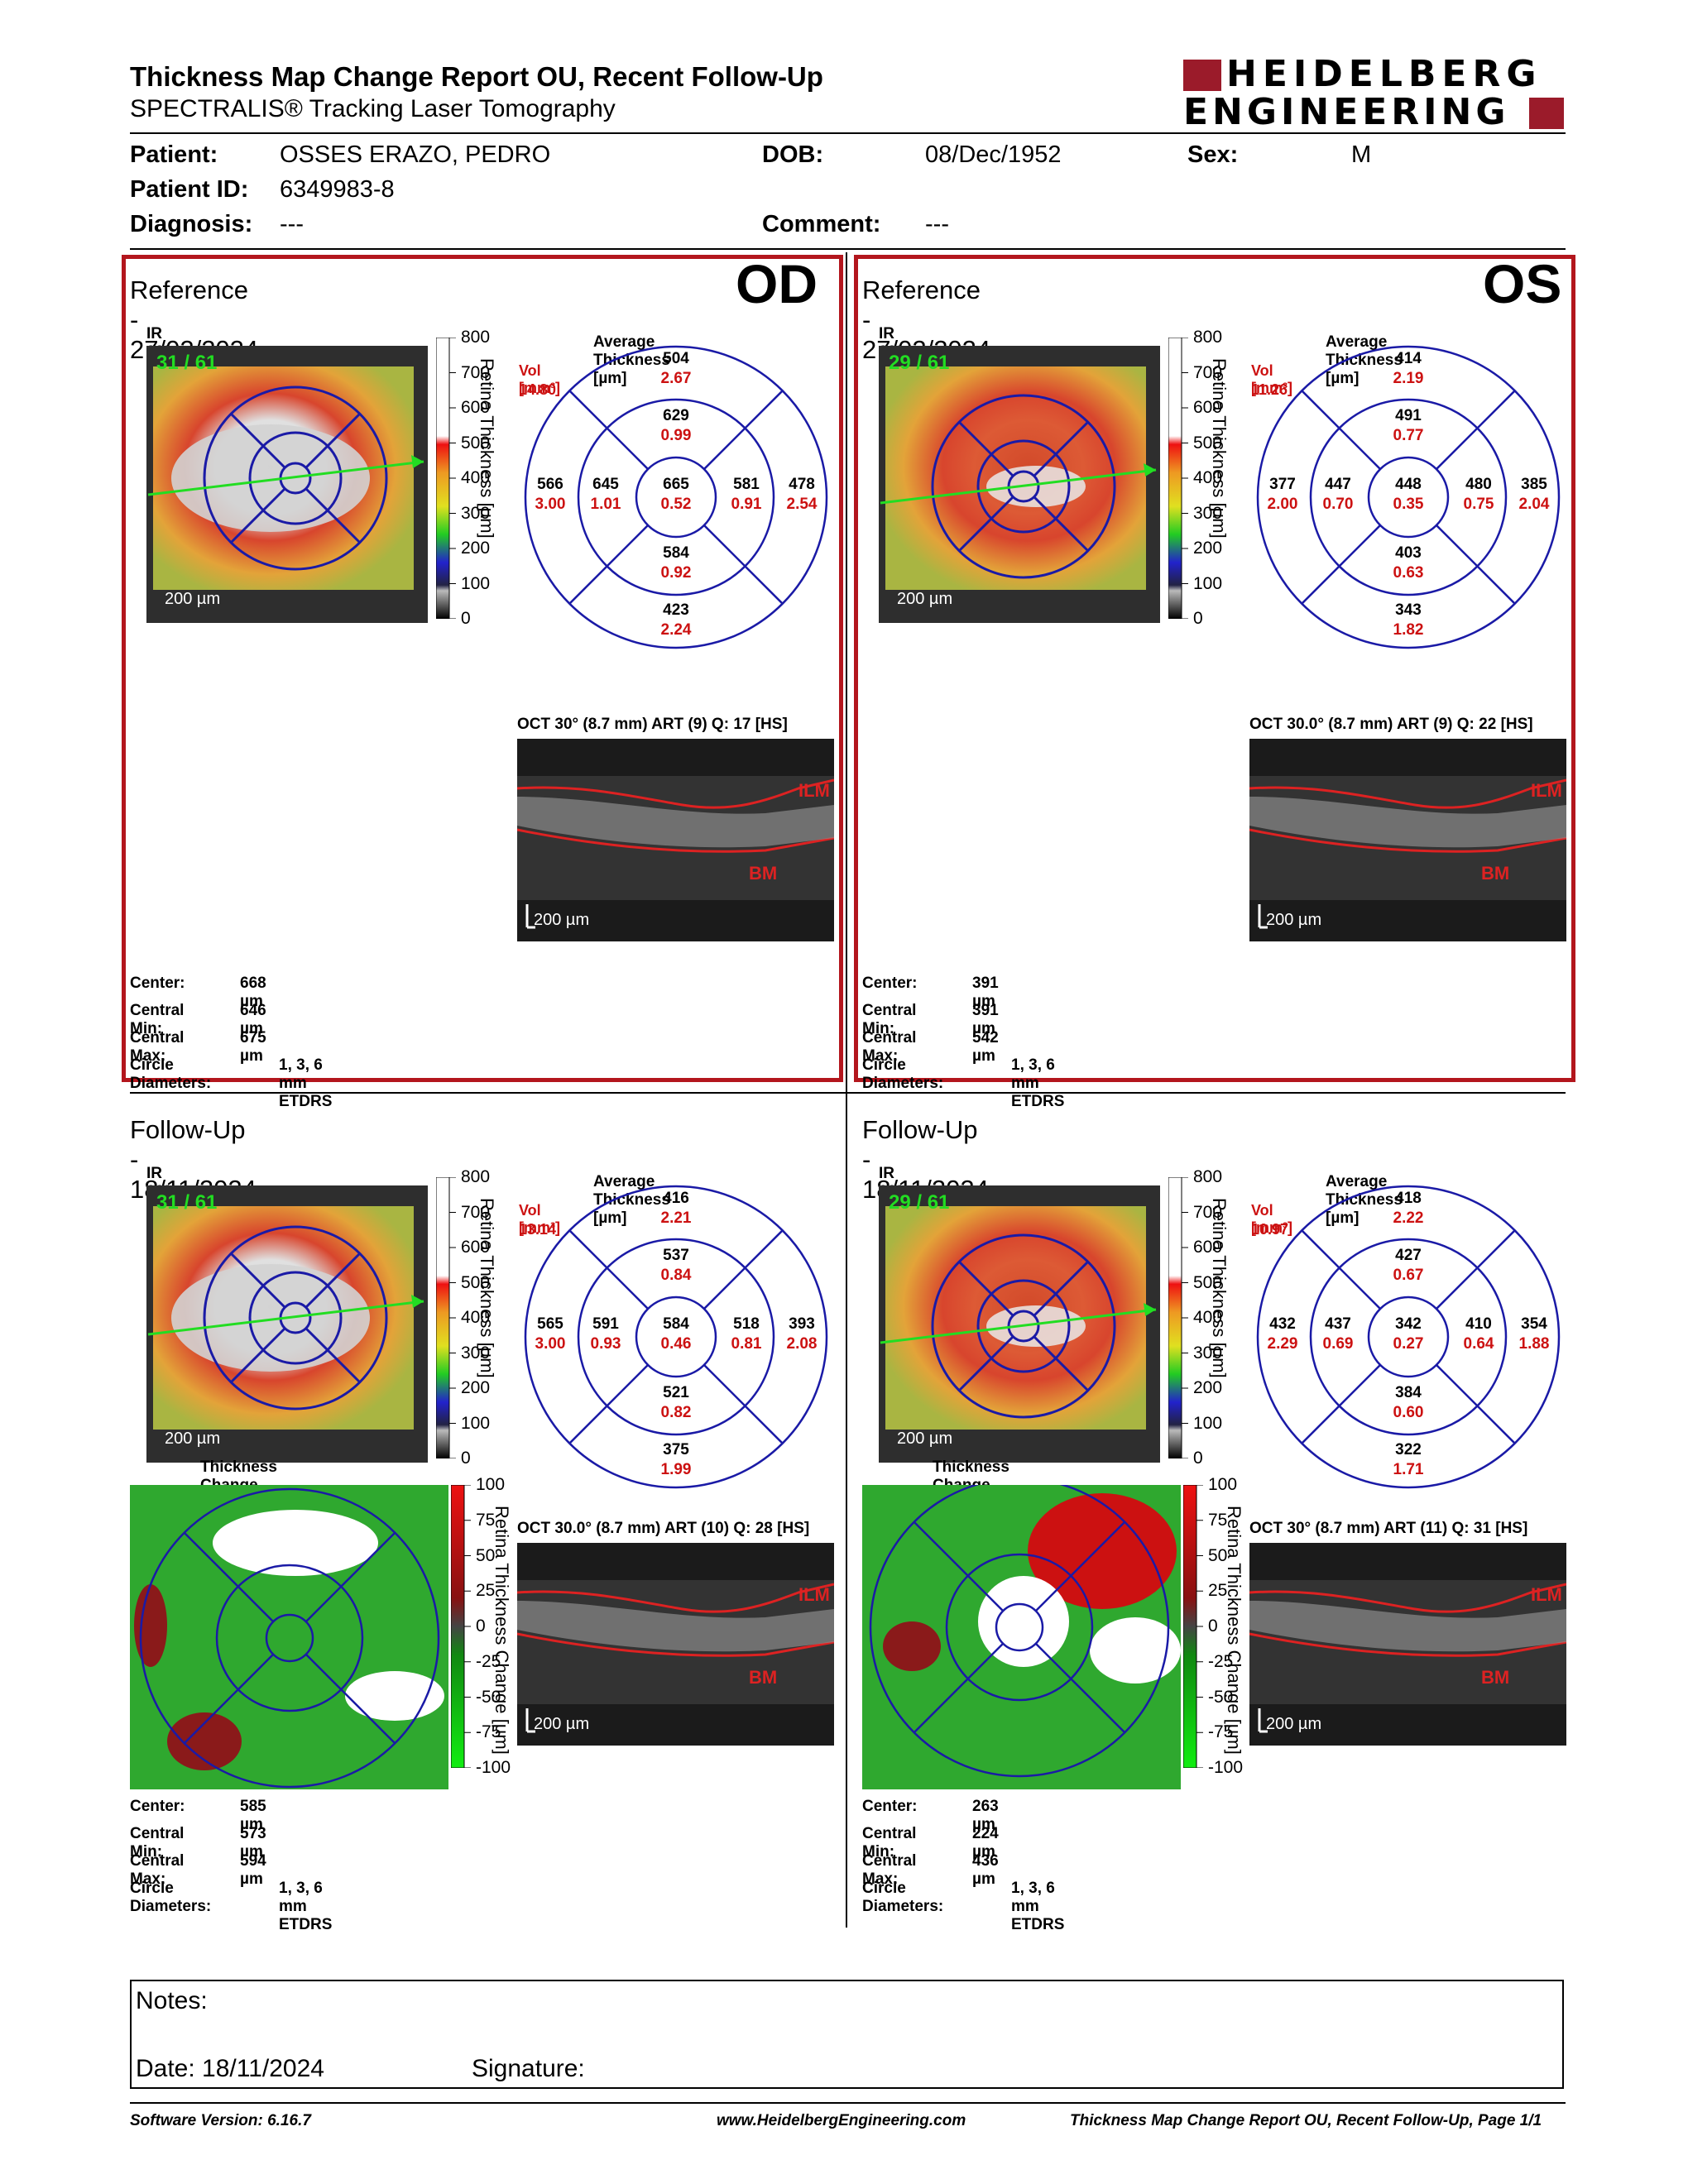 This screenshot has height=2184, width=1688. I want to click on etdrs-volume-out-sup: 2.22, so click(1408, 1218).